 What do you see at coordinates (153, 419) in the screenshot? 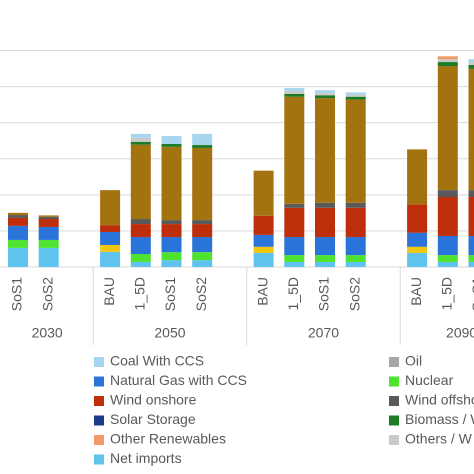
I see `legend-label: Solar Storage` at bounding box center [153, 419].